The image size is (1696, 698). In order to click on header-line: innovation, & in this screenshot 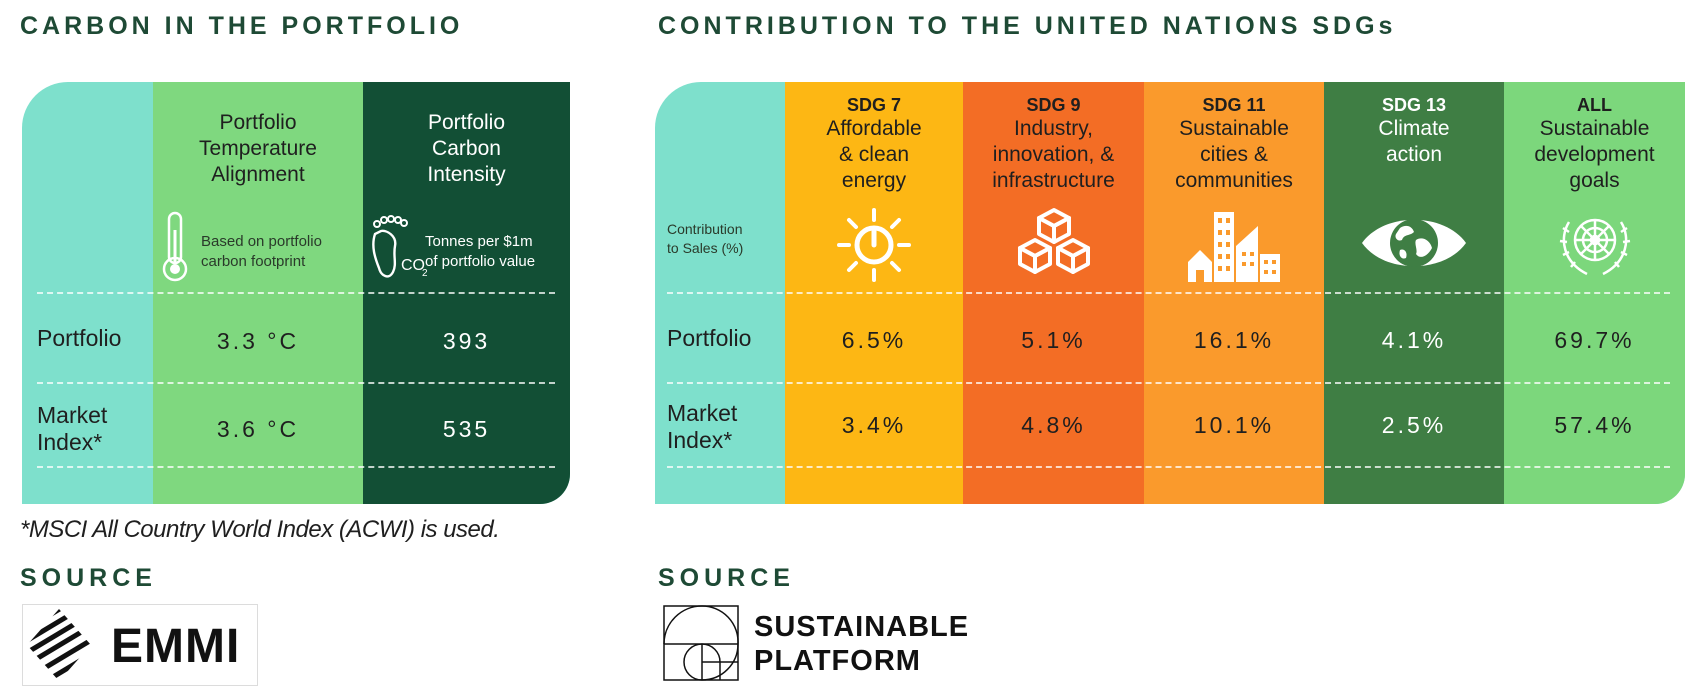, I will do `click(1053, 154)`.